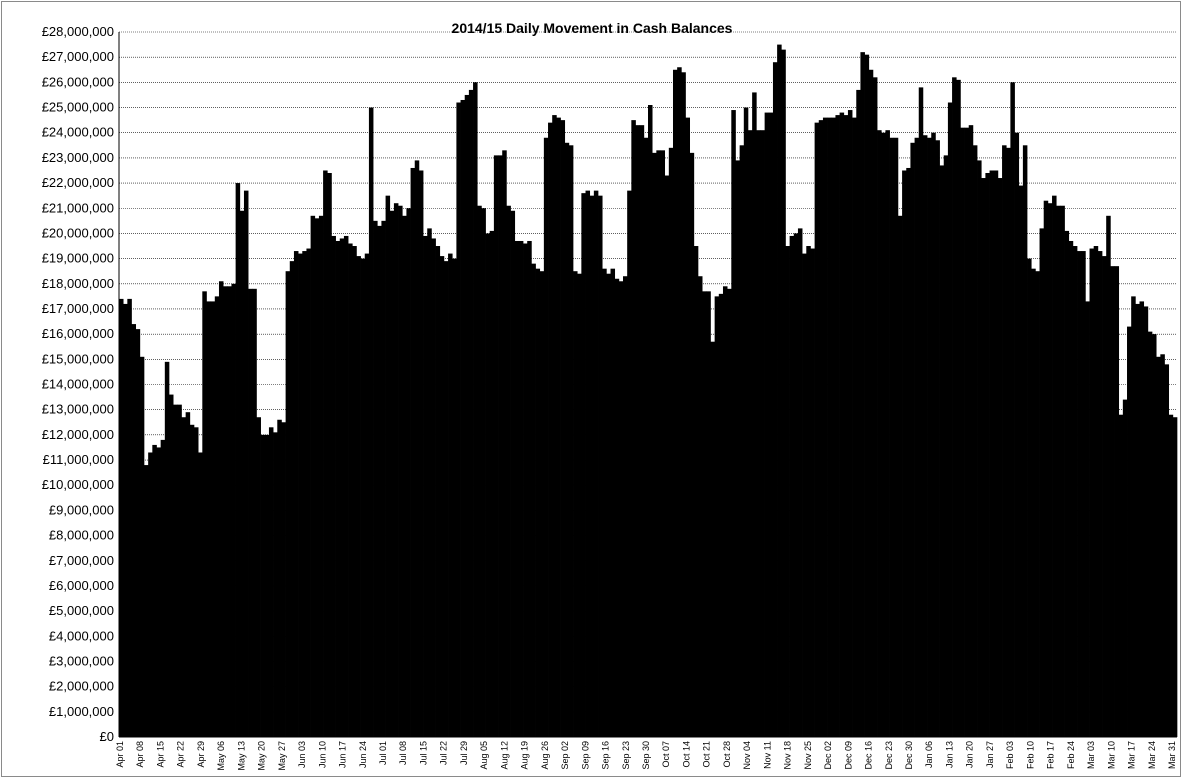  I want to click on y-tick-label: £9,000,000, so click(81, 509).